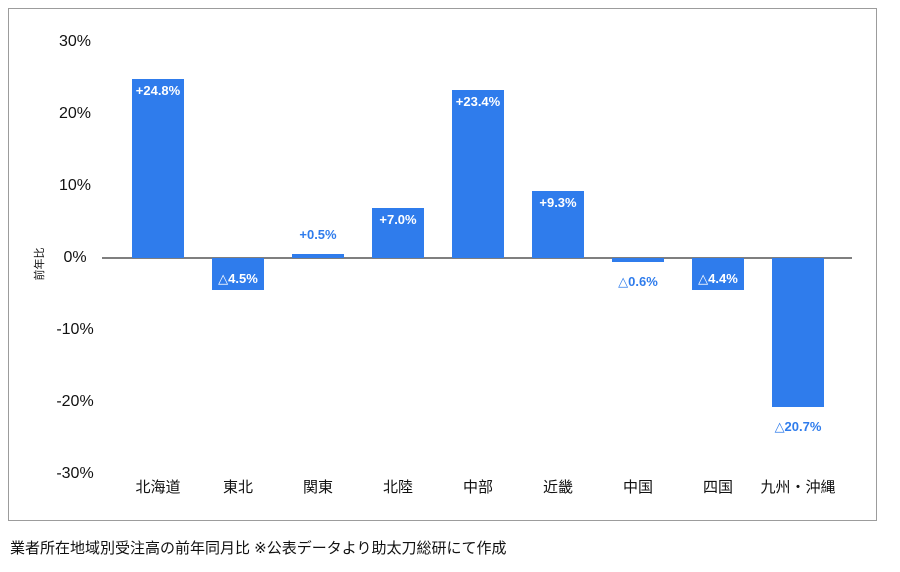 This screenshot has width=900, height=572. Describe the element at coordinates (798, 487) in the screenshot. I see `x-category-label-kyushu-okinawa: 九州・沖縄` at that location.